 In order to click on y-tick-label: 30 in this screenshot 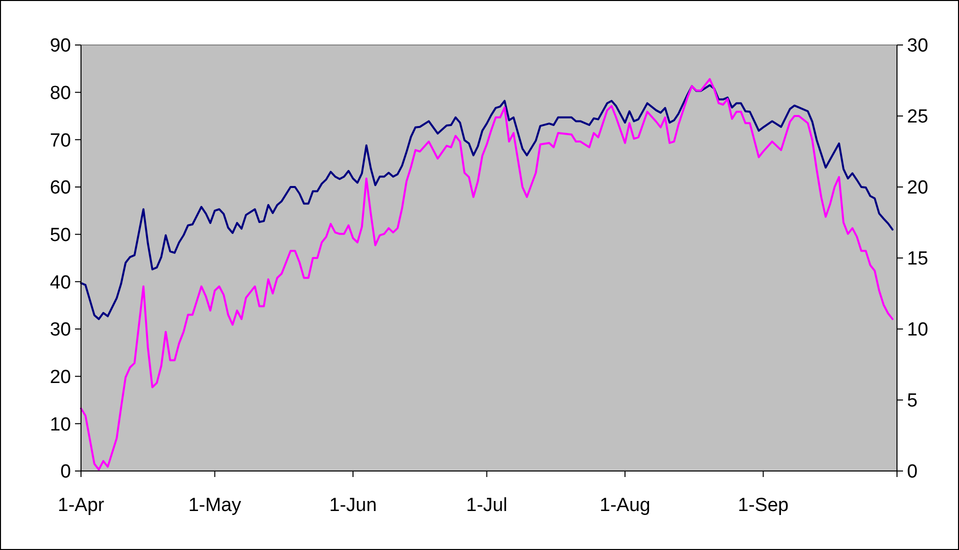, I will do `click(60, 330)`.